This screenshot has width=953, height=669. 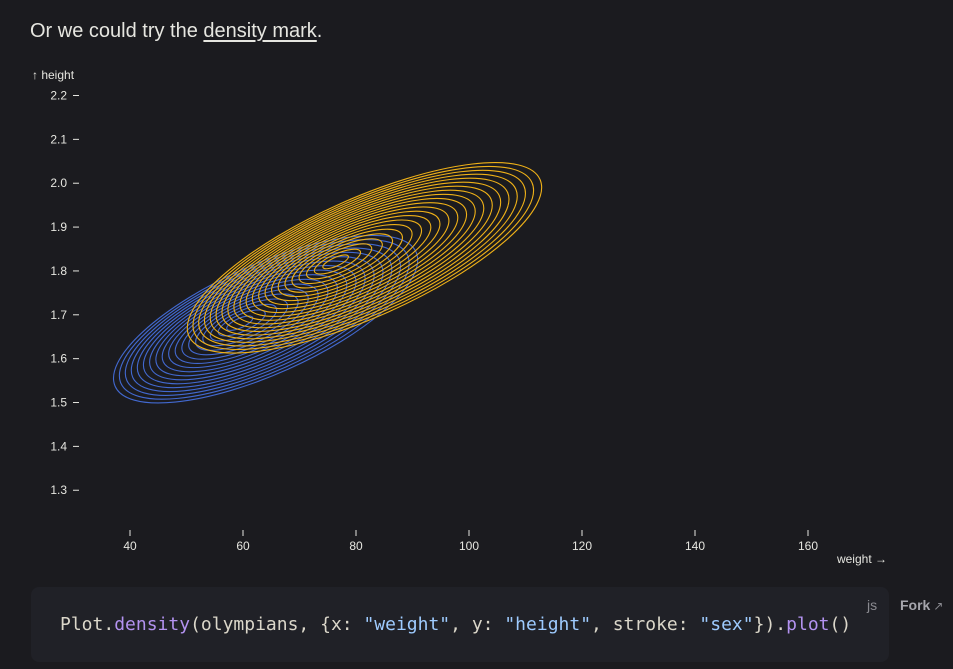 I want to click on code-token: plot, so click(x=808, y=624).